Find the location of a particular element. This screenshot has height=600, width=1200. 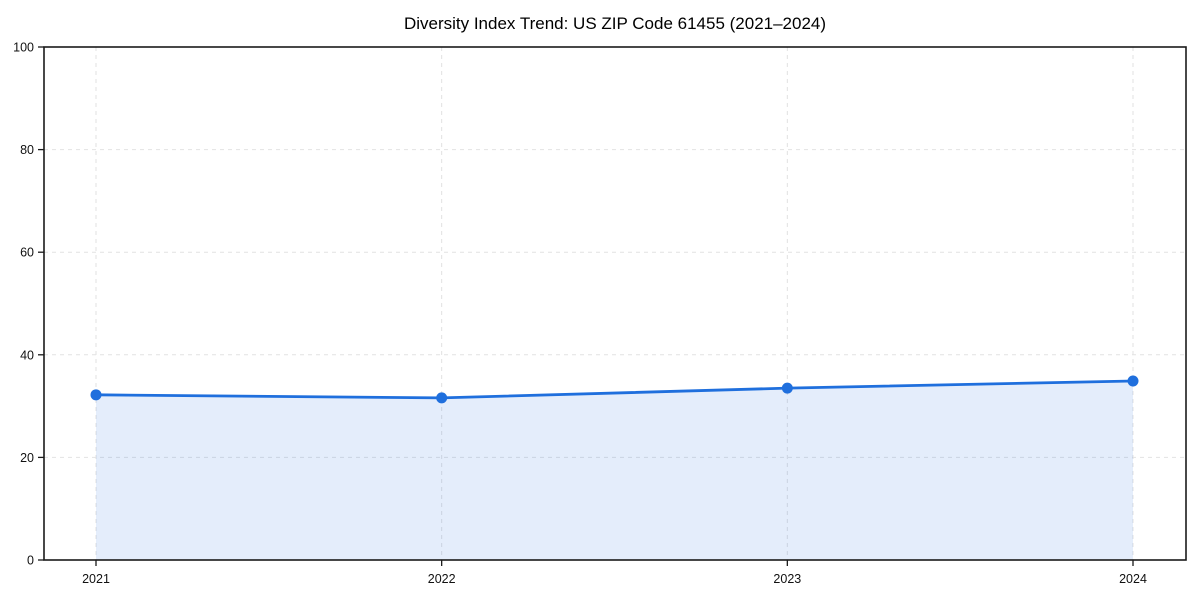

x-tick-label: 2022 is located at coordinates (442, 579).